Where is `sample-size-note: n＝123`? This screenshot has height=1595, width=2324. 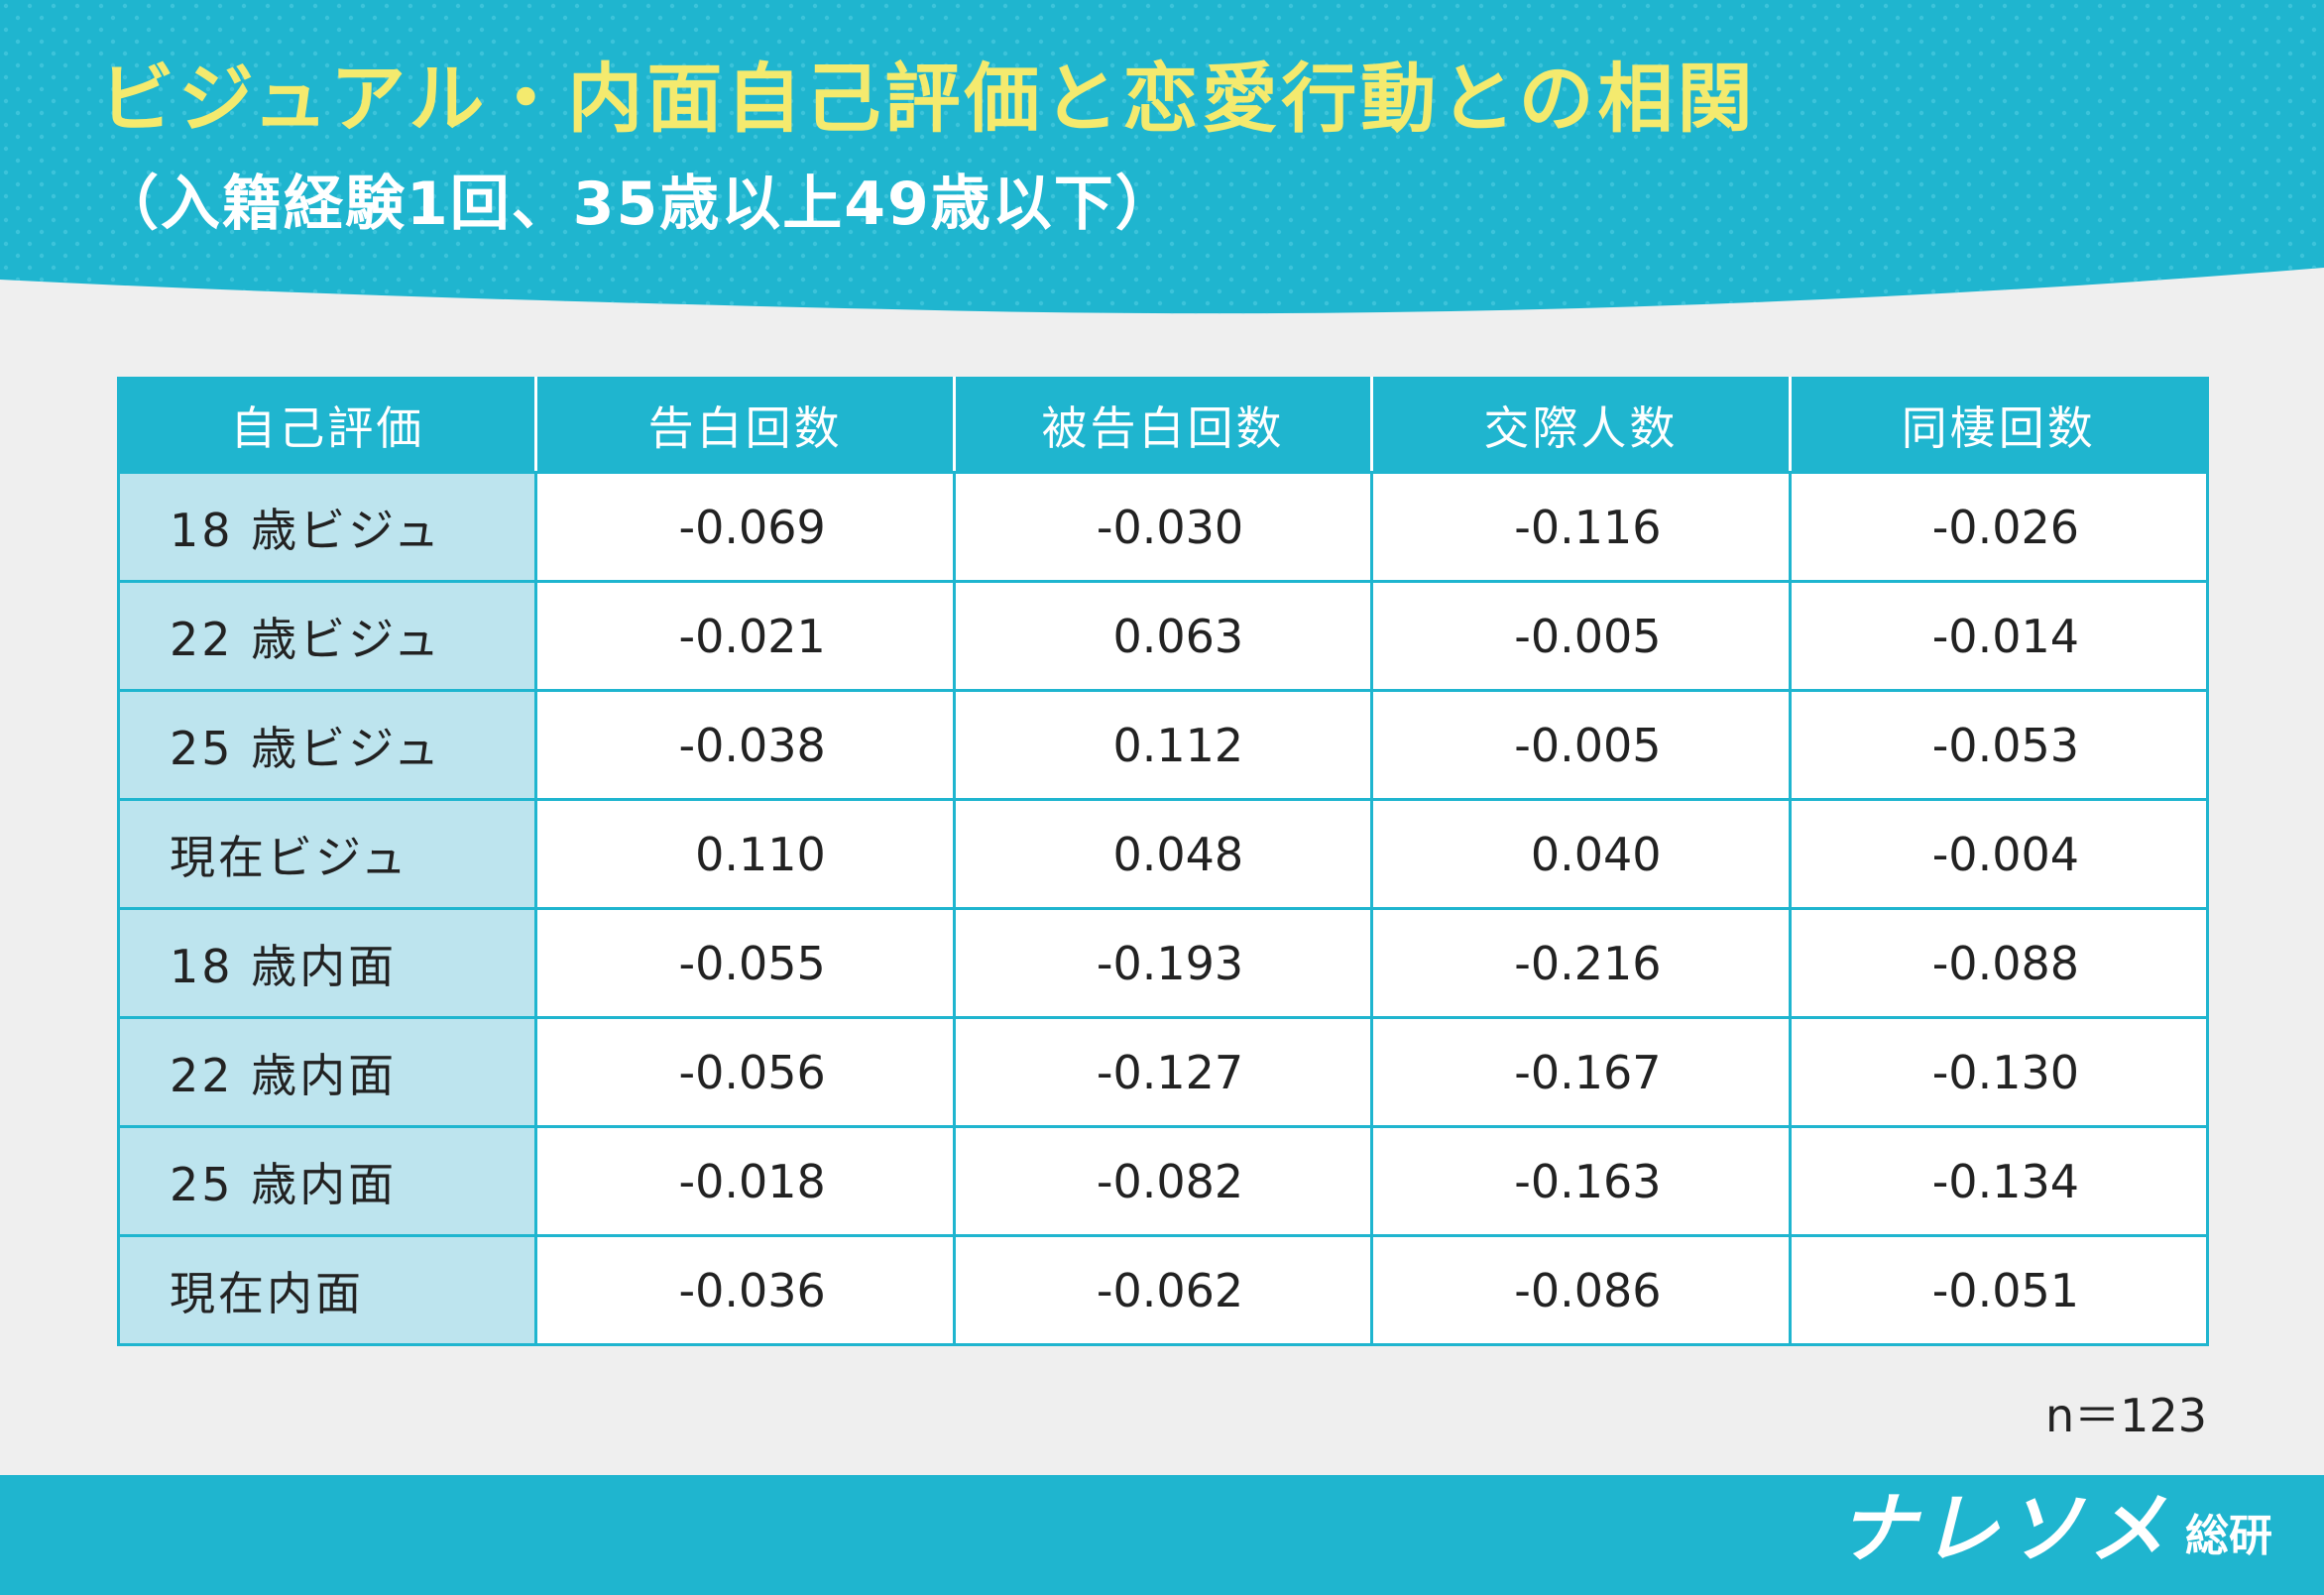 sample-size-note: n＝123 is located at coordinates (2126, 1415).